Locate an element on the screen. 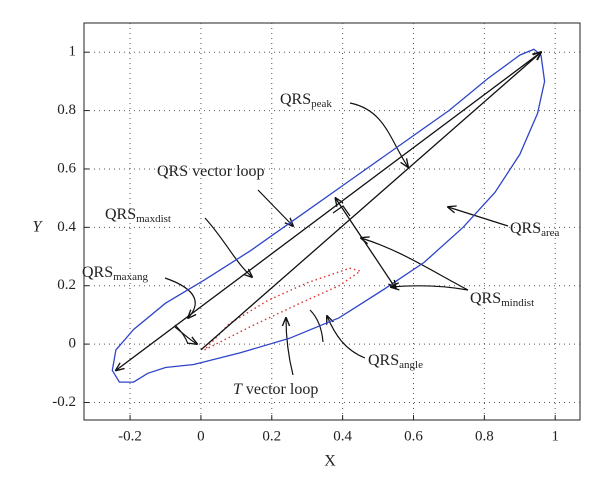 This screenshot has height=491, width=600. annotation-text: T vector loop is located at coordinates (275, 389).